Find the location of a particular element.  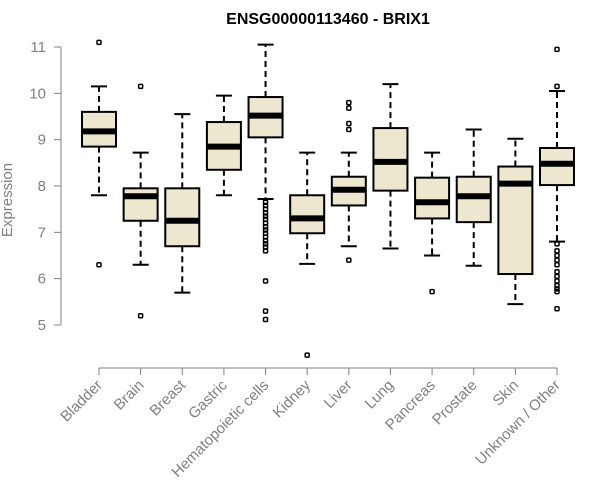

x-tick-label: Skin is located at coordinates (506, 393).